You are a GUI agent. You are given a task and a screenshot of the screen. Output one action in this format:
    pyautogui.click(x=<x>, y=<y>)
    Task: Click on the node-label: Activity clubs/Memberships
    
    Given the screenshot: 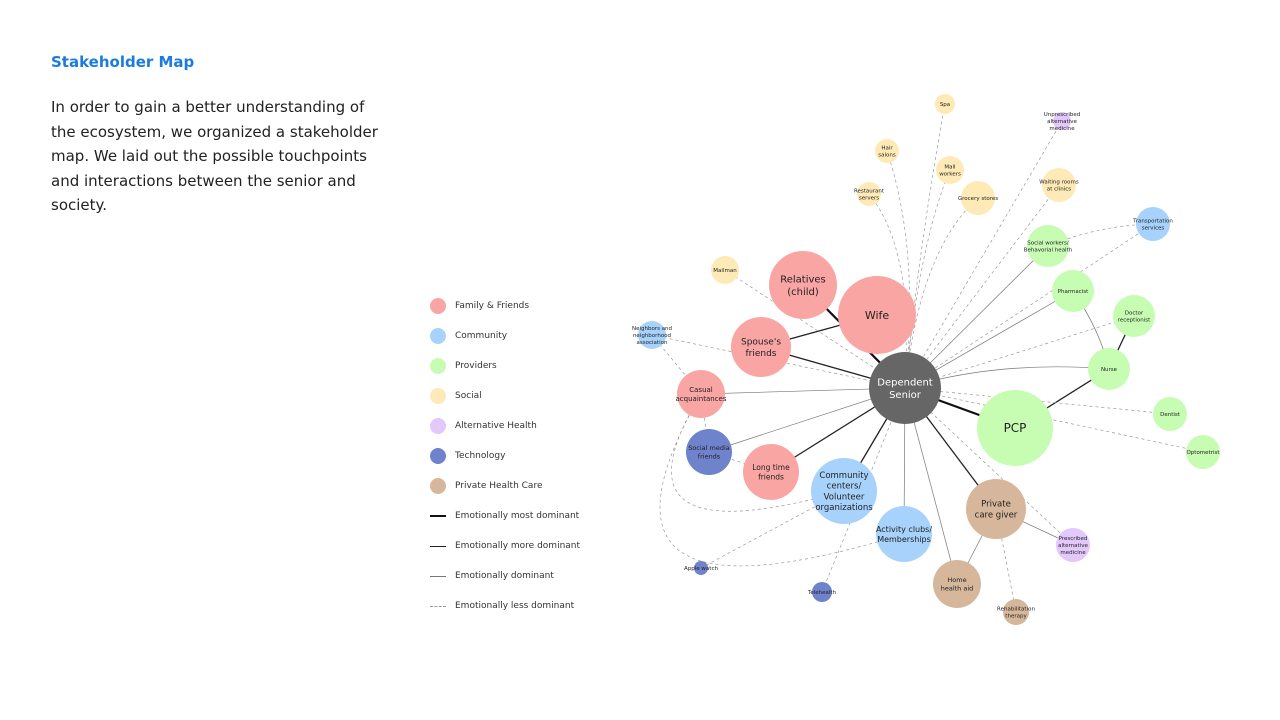 What is the action you would take?
    pyautogui.click(x=904, y=534)
    